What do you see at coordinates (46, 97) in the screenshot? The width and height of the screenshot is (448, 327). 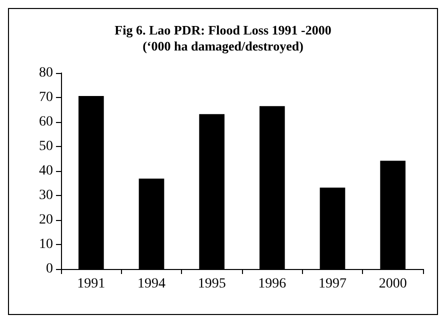 I see `y-tick-label: 70` at bounding box center [46, 97].